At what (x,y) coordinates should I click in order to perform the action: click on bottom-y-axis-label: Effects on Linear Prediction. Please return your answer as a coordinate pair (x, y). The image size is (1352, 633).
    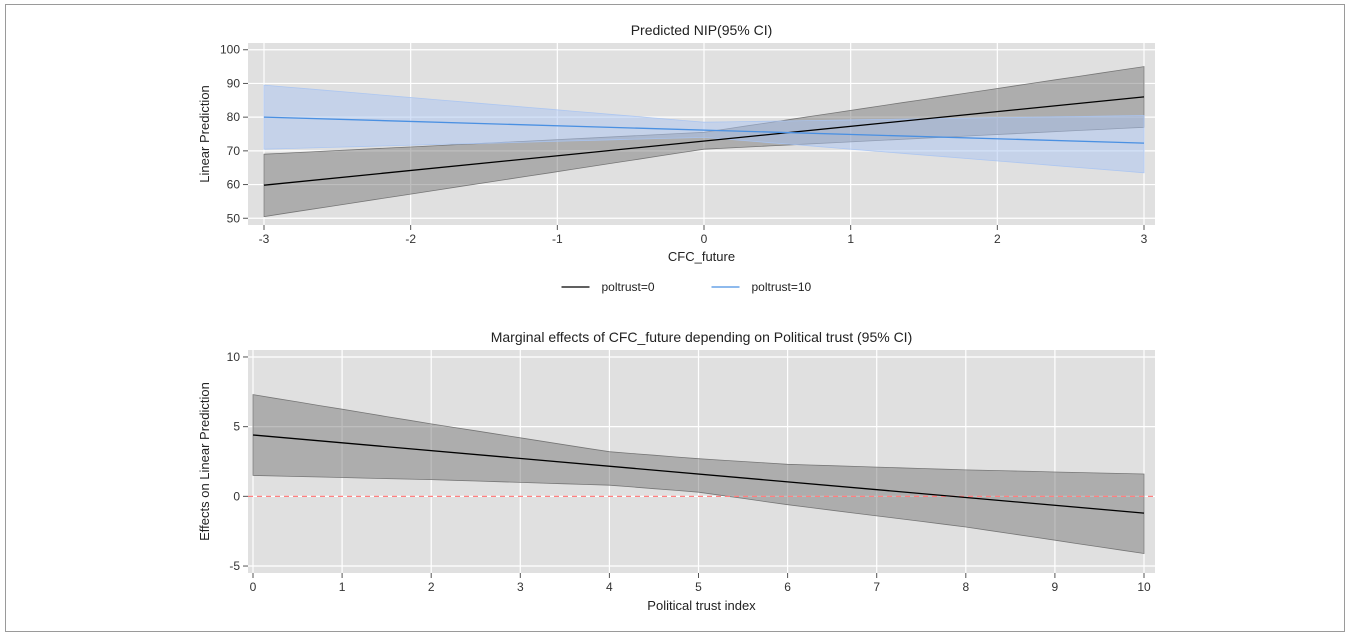
    Looking at the image, I should click on (204, 461).